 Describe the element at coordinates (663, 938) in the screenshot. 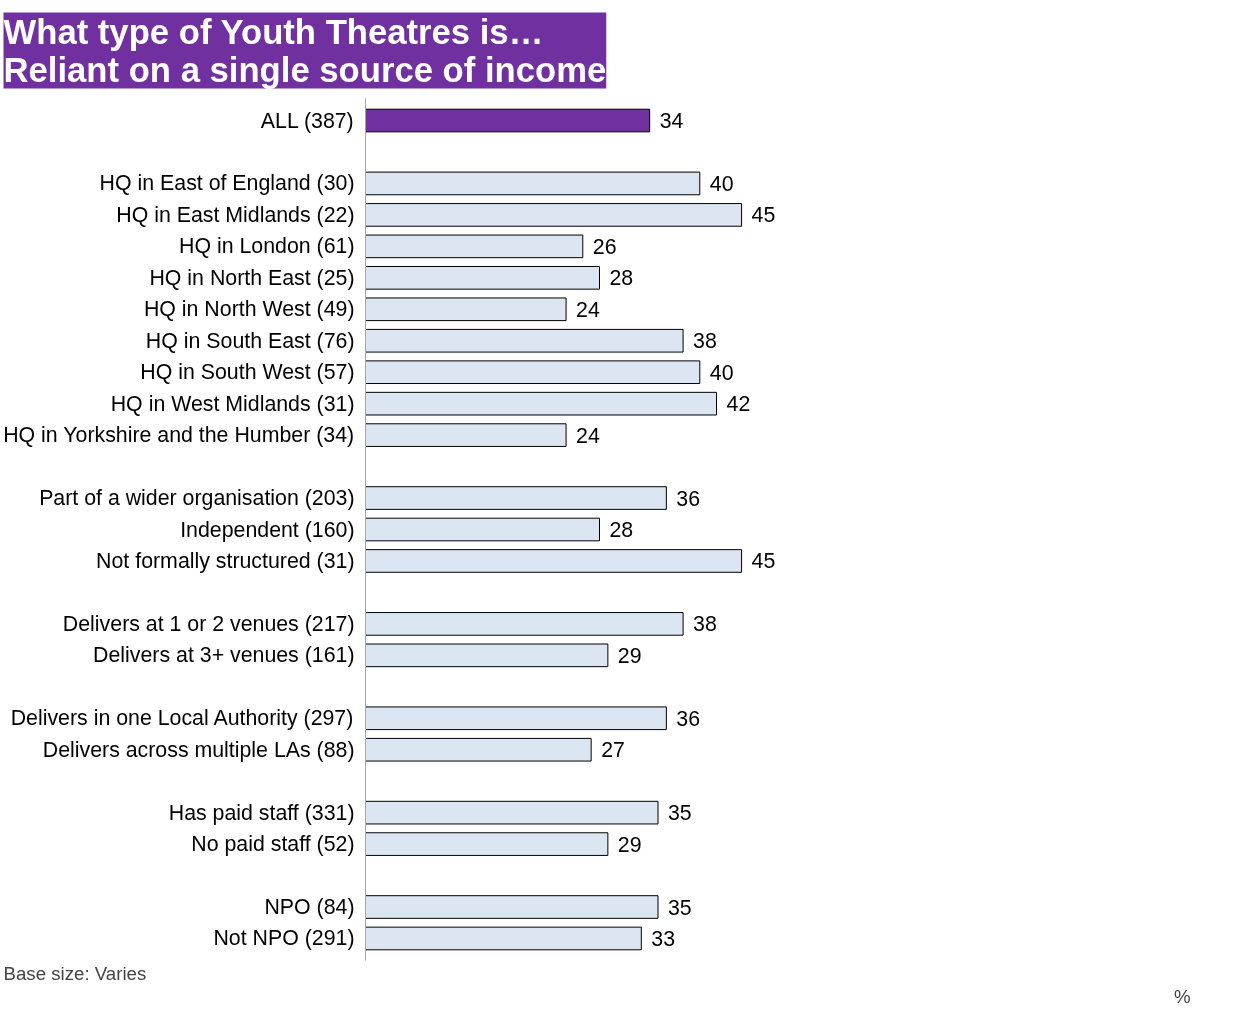

I see `data-label: 33` at that location.